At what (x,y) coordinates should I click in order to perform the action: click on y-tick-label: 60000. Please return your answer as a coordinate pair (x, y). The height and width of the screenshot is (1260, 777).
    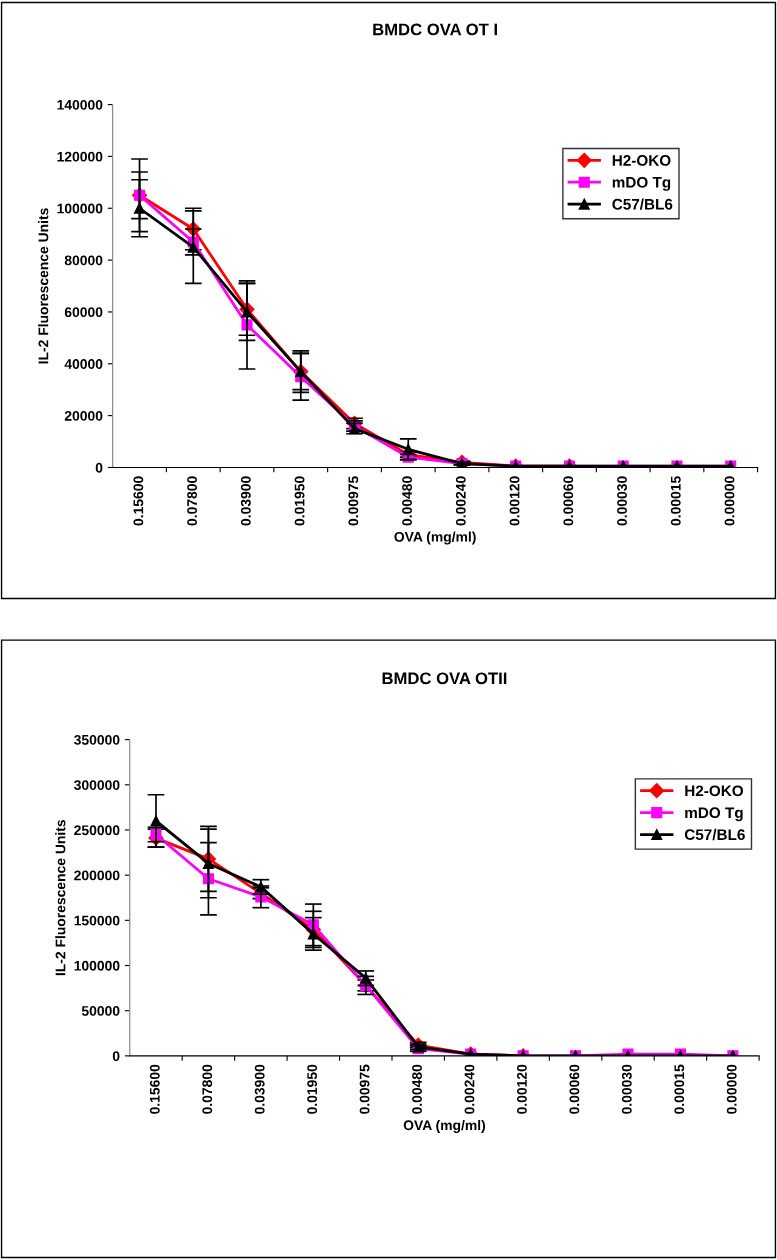
    Looking at the image, I should click on (83, 312).